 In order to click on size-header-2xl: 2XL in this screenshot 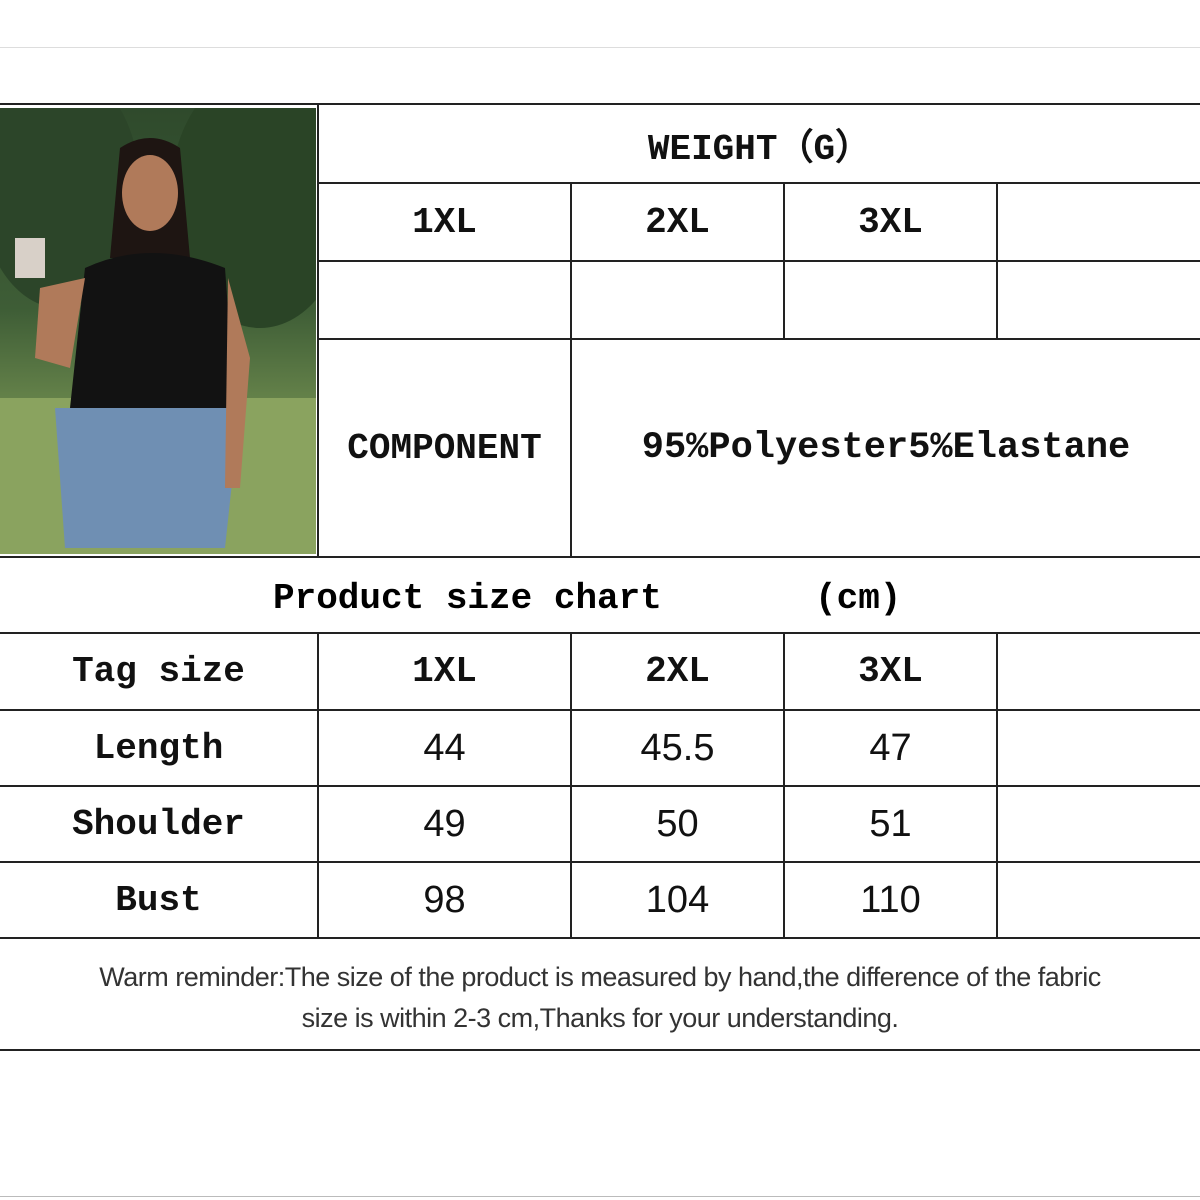, I will do `click(677, 671)`.